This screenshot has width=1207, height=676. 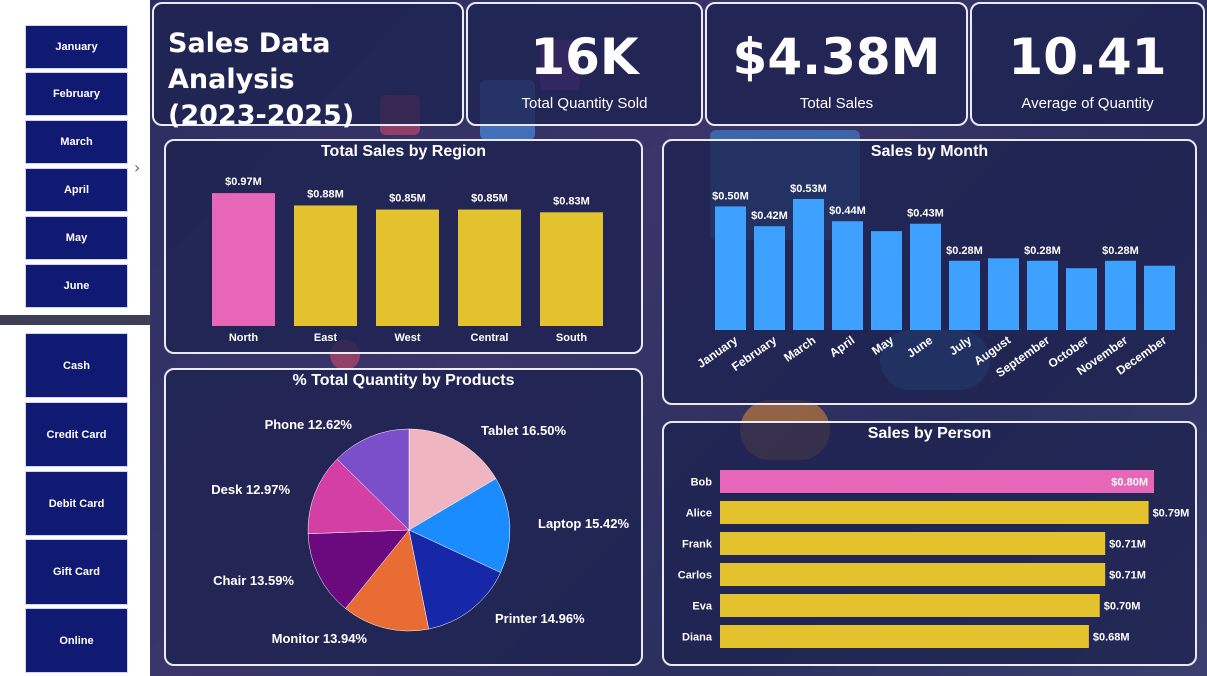 I want to click on data-label: $0.68M, so click(x=1111, y=638).